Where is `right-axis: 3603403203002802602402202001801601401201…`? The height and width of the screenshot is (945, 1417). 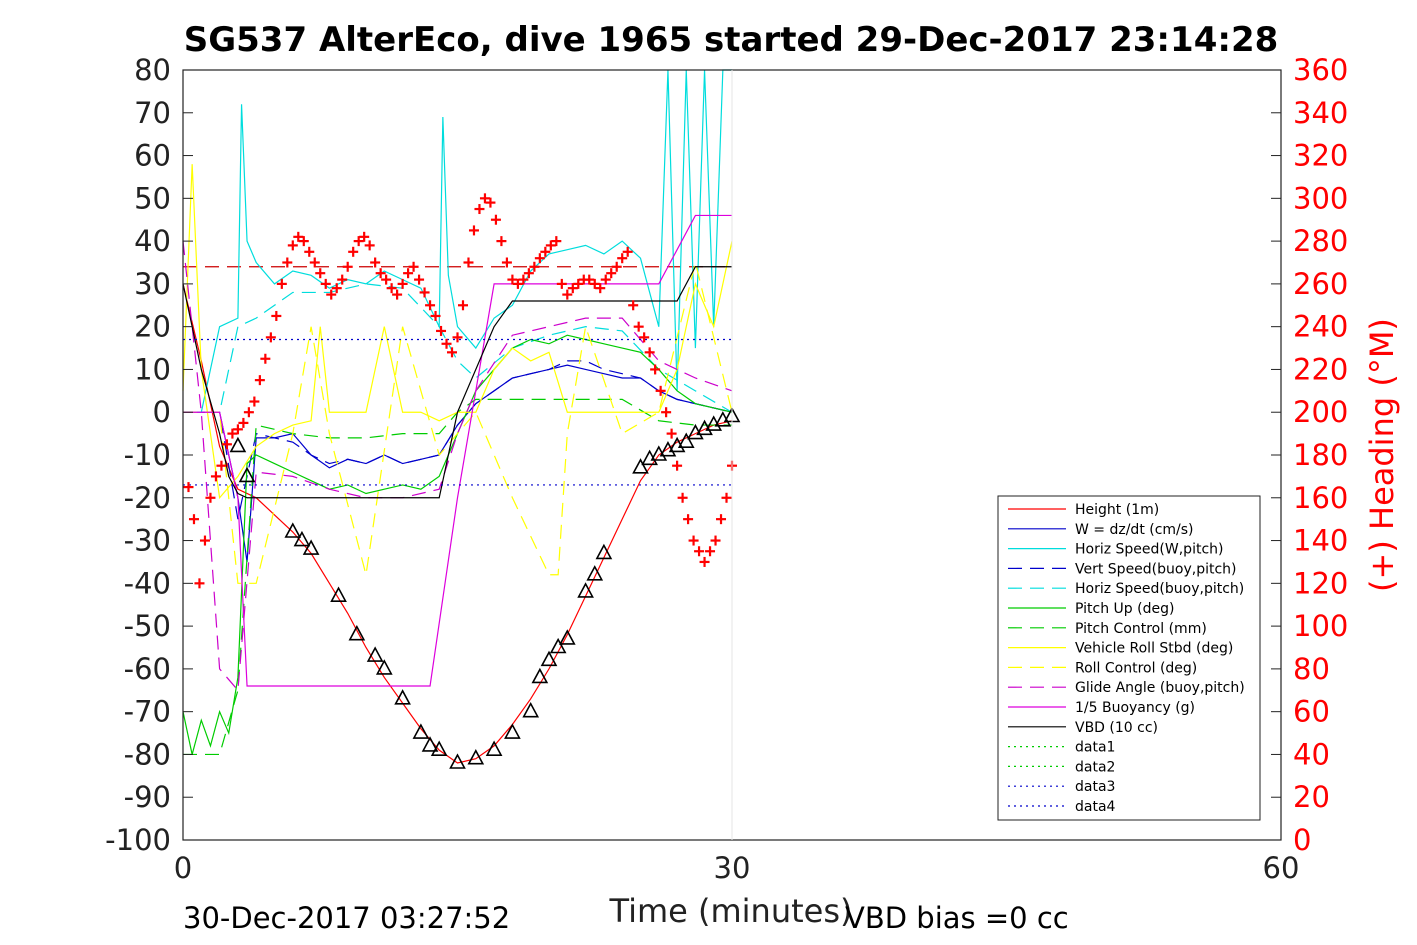
right-axis: 3603403203002802602402202001801601401201… is located at coordinates (1320, 455).